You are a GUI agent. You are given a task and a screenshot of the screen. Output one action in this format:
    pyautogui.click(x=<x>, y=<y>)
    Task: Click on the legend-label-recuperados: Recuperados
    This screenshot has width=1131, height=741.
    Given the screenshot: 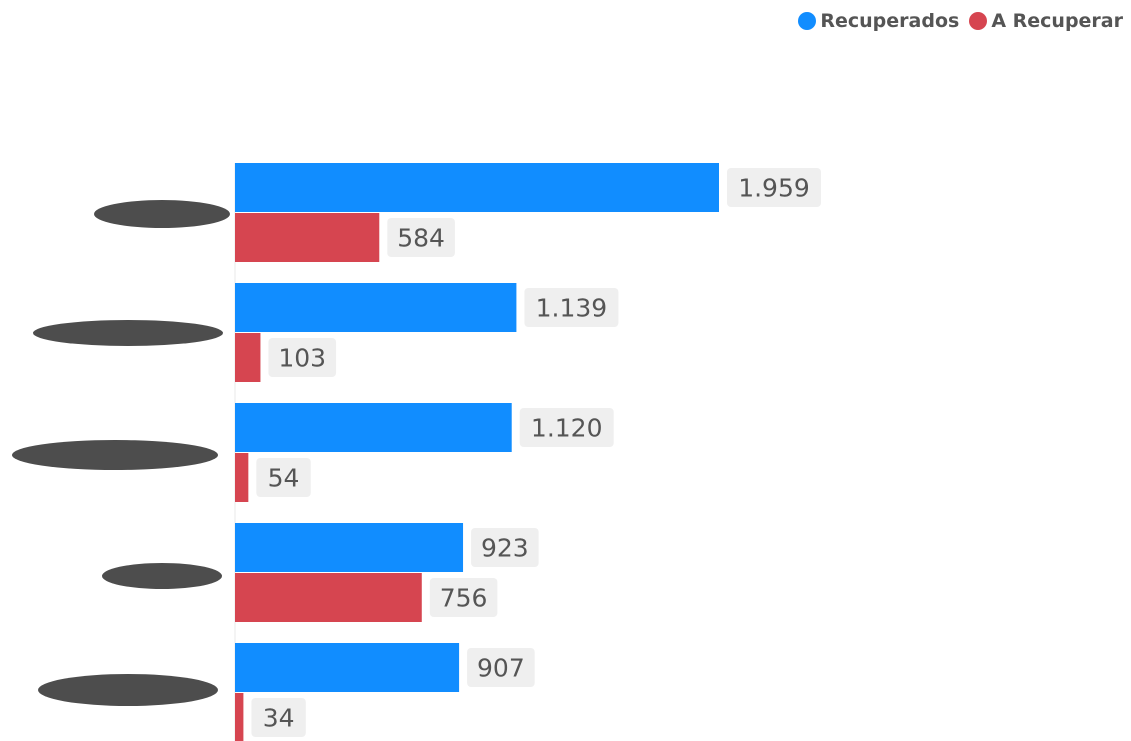 What is the action you would take?
    pyautogui.click(x=890, y=21)
    